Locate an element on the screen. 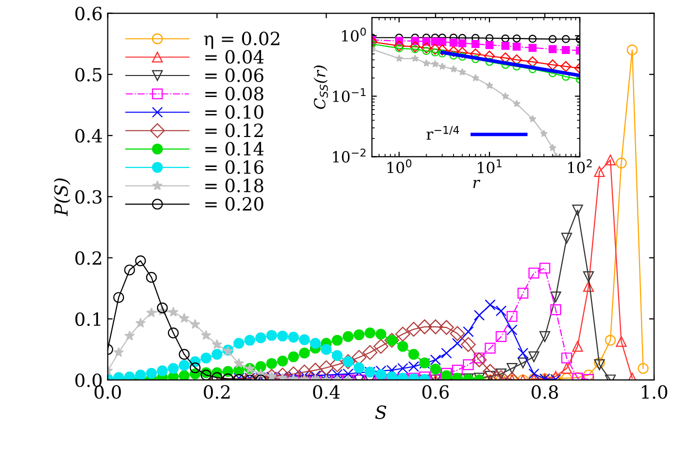 The image size is (675, 449). legend-label: = 0.10 is located at coordinates (234, 112).